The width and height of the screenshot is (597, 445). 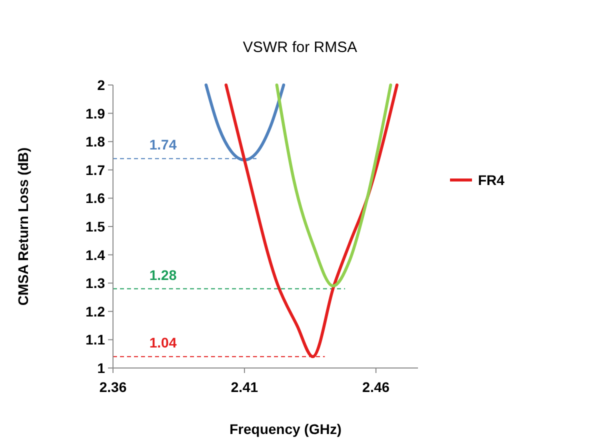 What do you see at coordinates (96, 283) in the screenshot?
I see `y-tick-label: 1.3` at bounding box center [96, 283].